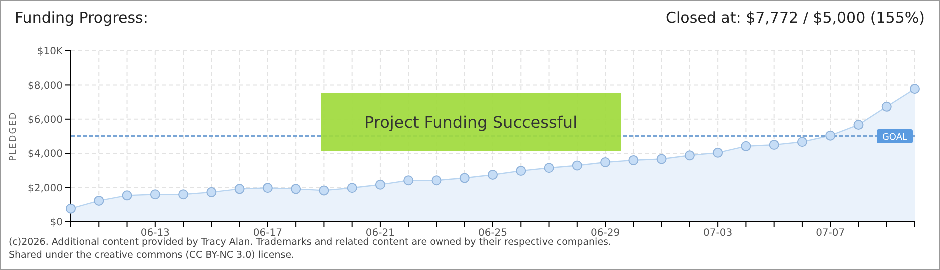  Describe the element at coordinates (45, 188) in the screenshot. I see `y-tick-label: $2,000` at that location.